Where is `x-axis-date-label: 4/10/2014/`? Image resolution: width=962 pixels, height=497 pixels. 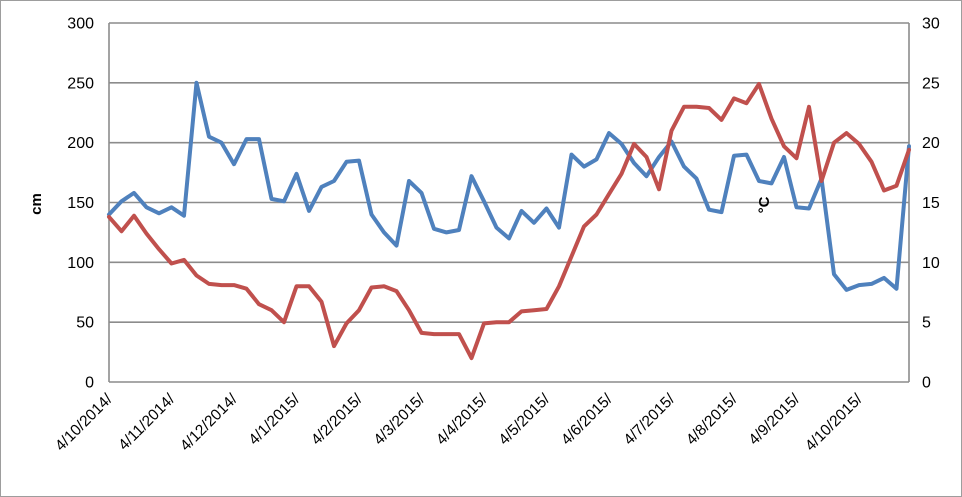 x-axis-date-label: 4/10/2014/ is located at coordinates (84, 422).